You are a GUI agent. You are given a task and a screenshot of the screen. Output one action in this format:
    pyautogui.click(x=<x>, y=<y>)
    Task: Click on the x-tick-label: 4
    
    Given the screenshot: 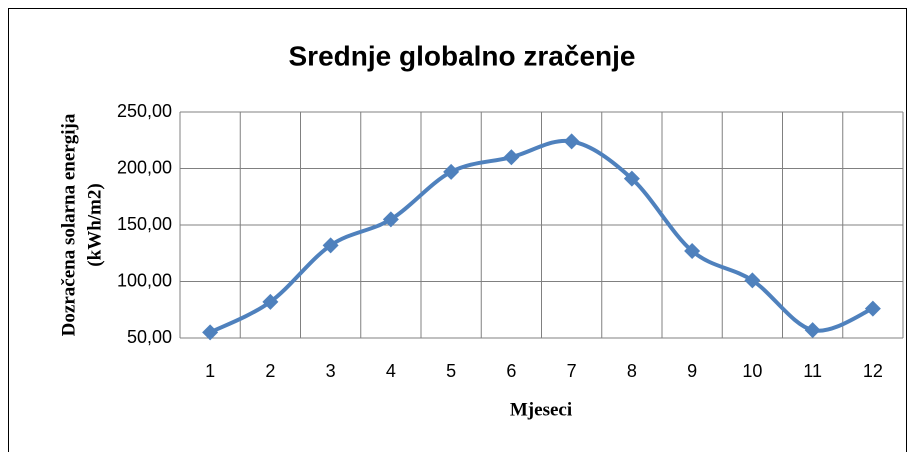 What is the action you would take?
    pyautogui.click(x=391, y=371)
    